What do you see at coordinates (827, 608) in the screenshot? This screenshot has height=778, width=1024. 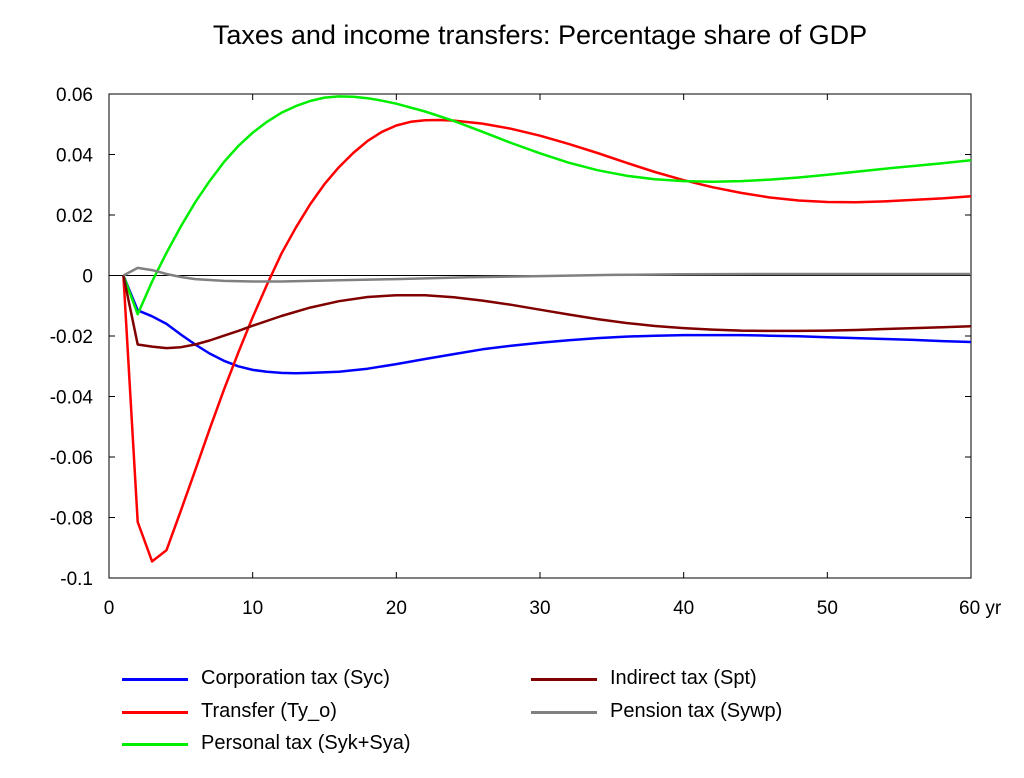 I see `x-tick-label: 50` at bounding box center [827, 608].